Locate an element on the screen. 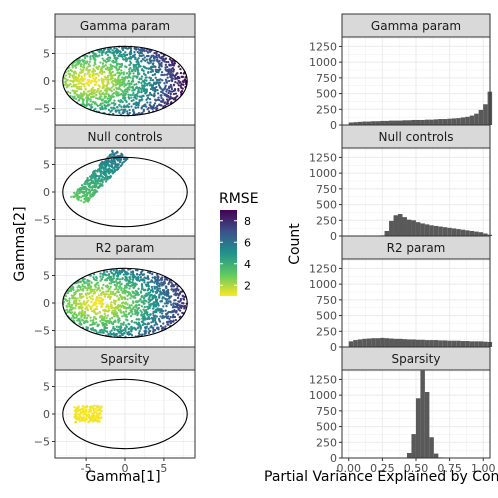  y-tick-label: −5 is located at coordinates (42, 109).